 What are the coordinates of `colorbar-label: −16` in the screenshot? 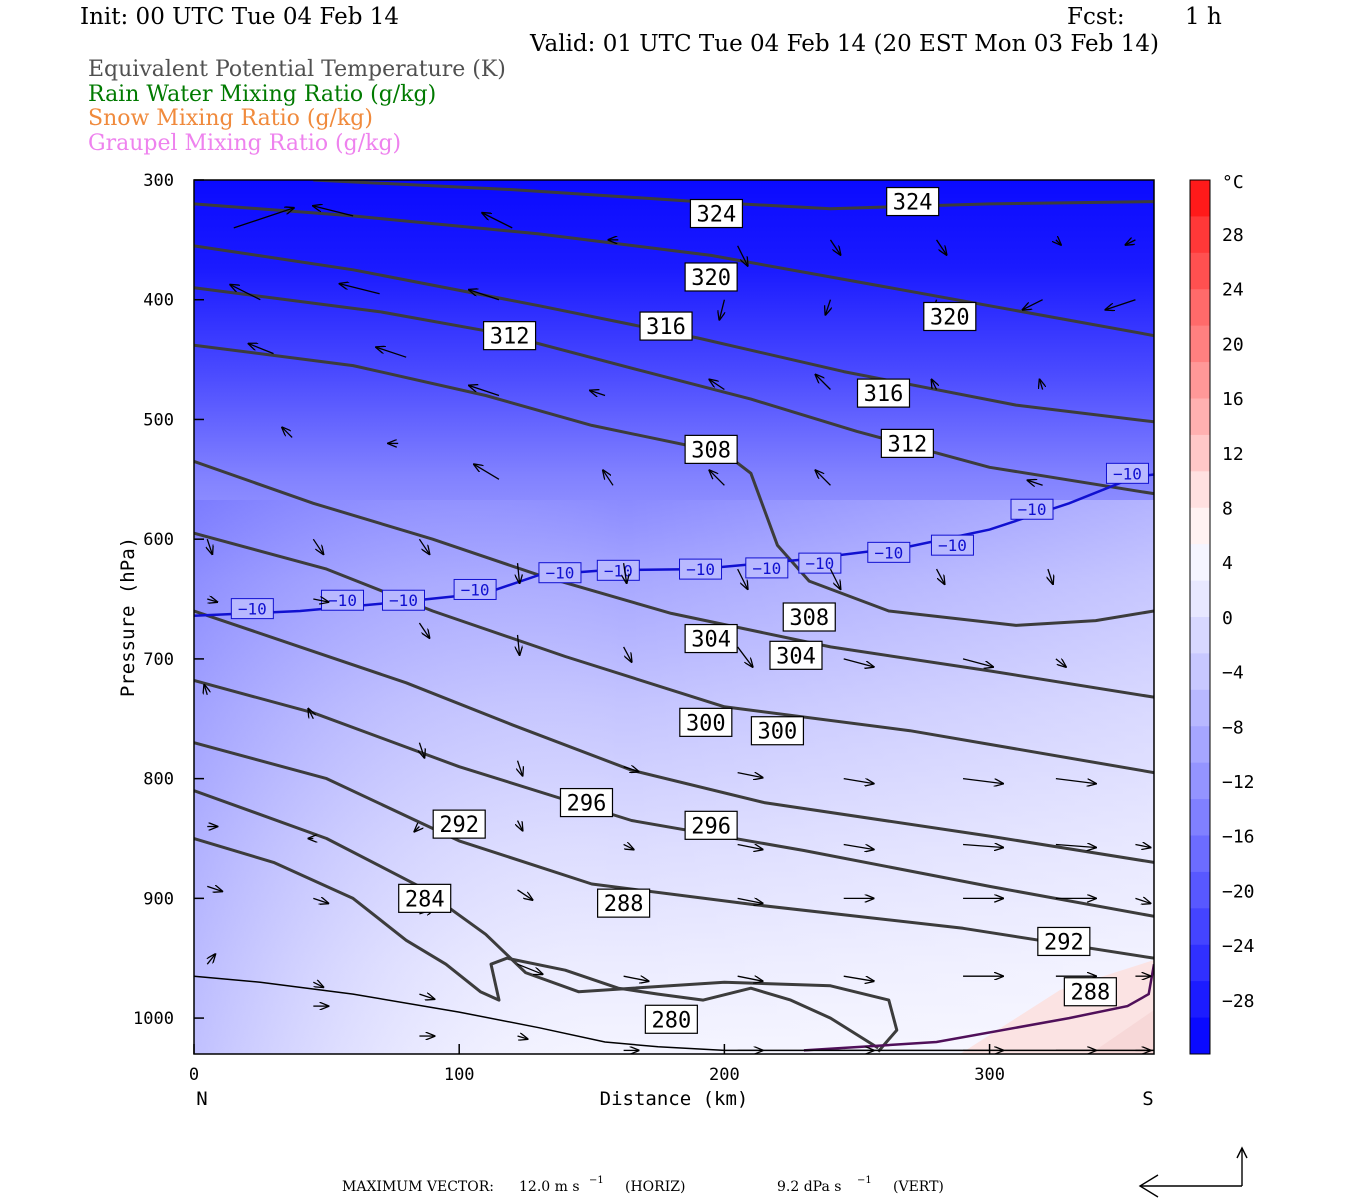 It's located at (1238, 837).